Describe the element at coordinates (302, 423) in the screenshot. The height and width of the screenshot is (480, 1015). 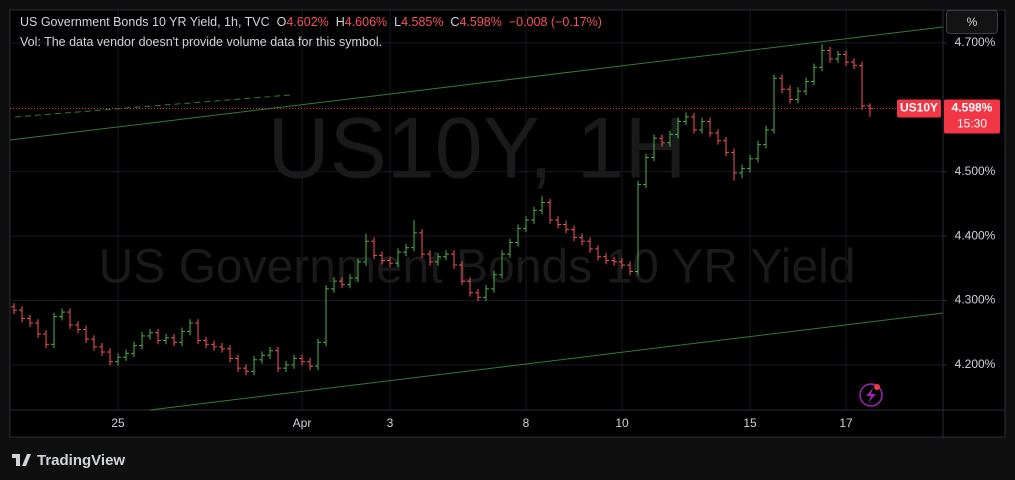
I see `x-tick-label: Apr` at that location.